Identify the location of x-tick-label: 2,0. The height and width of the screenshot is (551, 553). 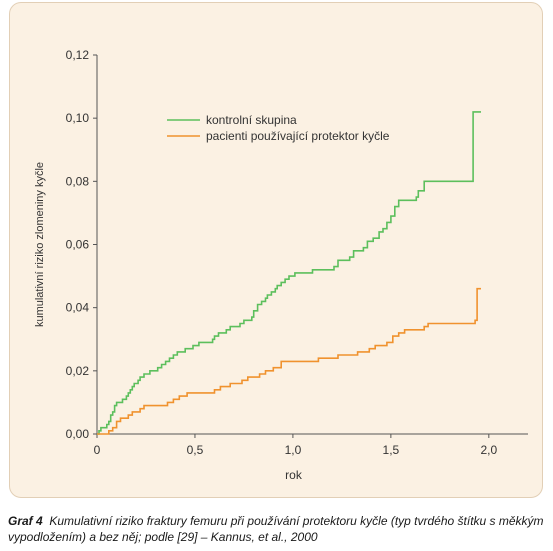
(488, 450).